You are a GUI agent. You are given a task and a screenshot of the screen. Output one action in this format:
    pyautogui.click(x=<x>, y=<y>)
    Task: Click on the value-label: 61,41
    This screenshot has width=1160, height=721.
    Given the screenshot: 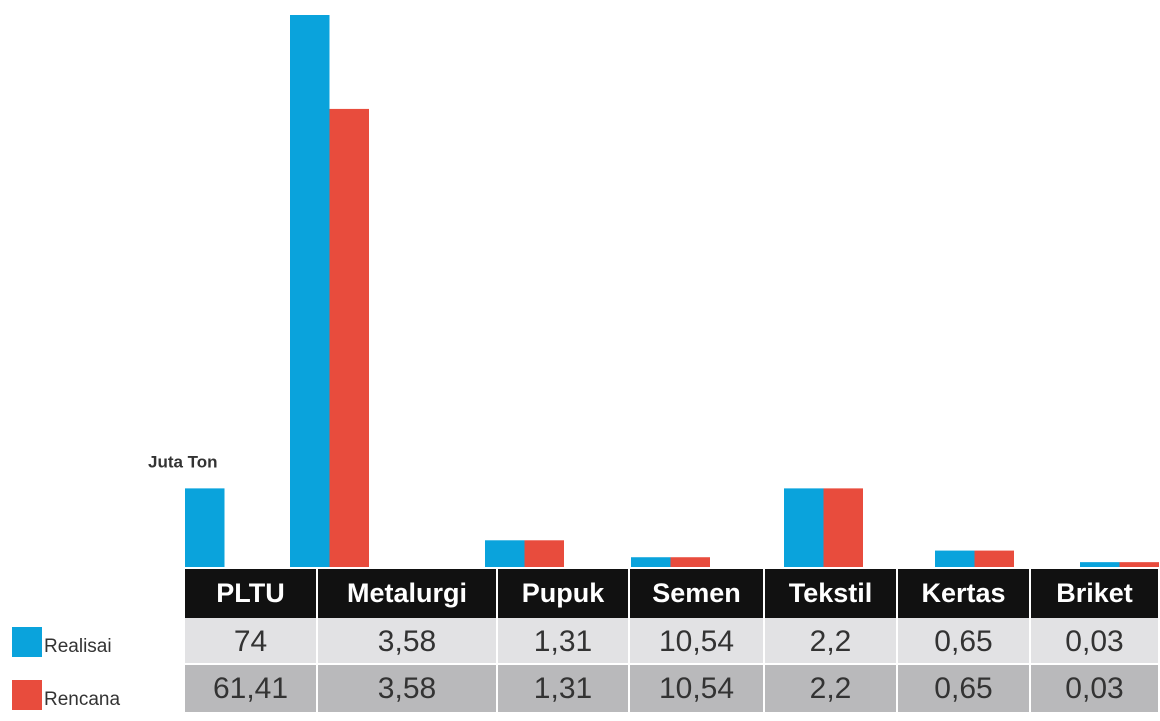 What is the action you would take?
    pyautogui.click(x=250, y=688)
    